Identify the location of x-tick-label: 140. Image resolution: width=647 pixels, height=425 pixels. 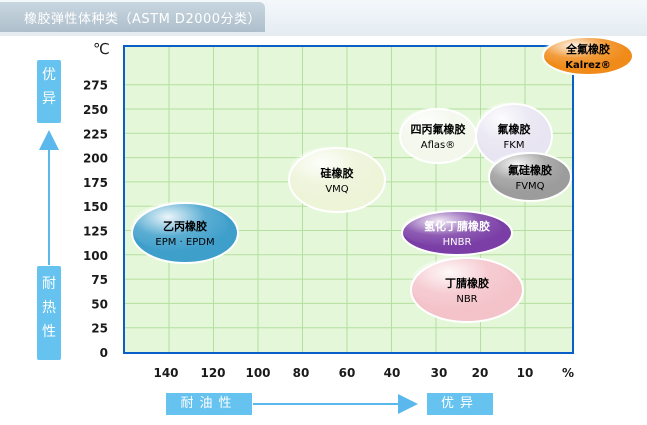
(165, 373).